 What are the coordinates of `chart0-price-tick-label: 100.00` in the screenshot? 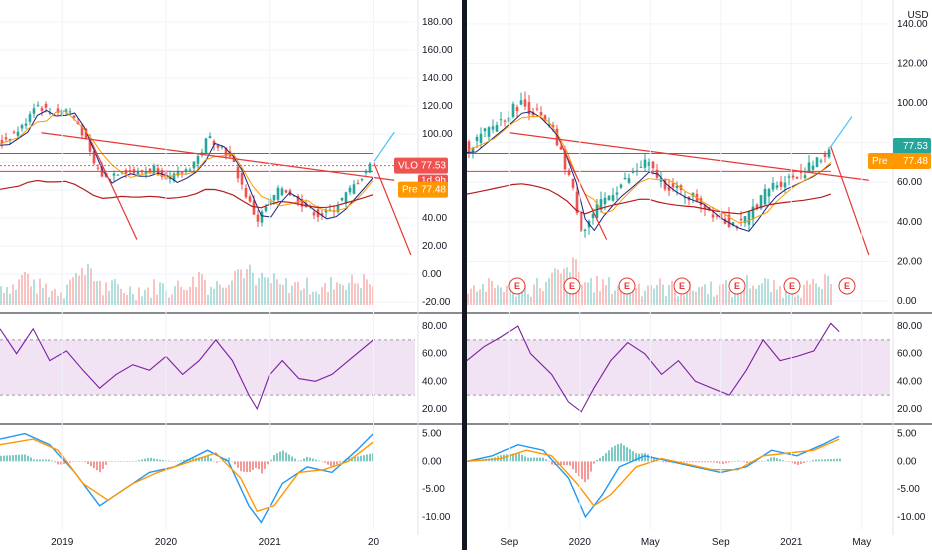 It's located at (437, 134).